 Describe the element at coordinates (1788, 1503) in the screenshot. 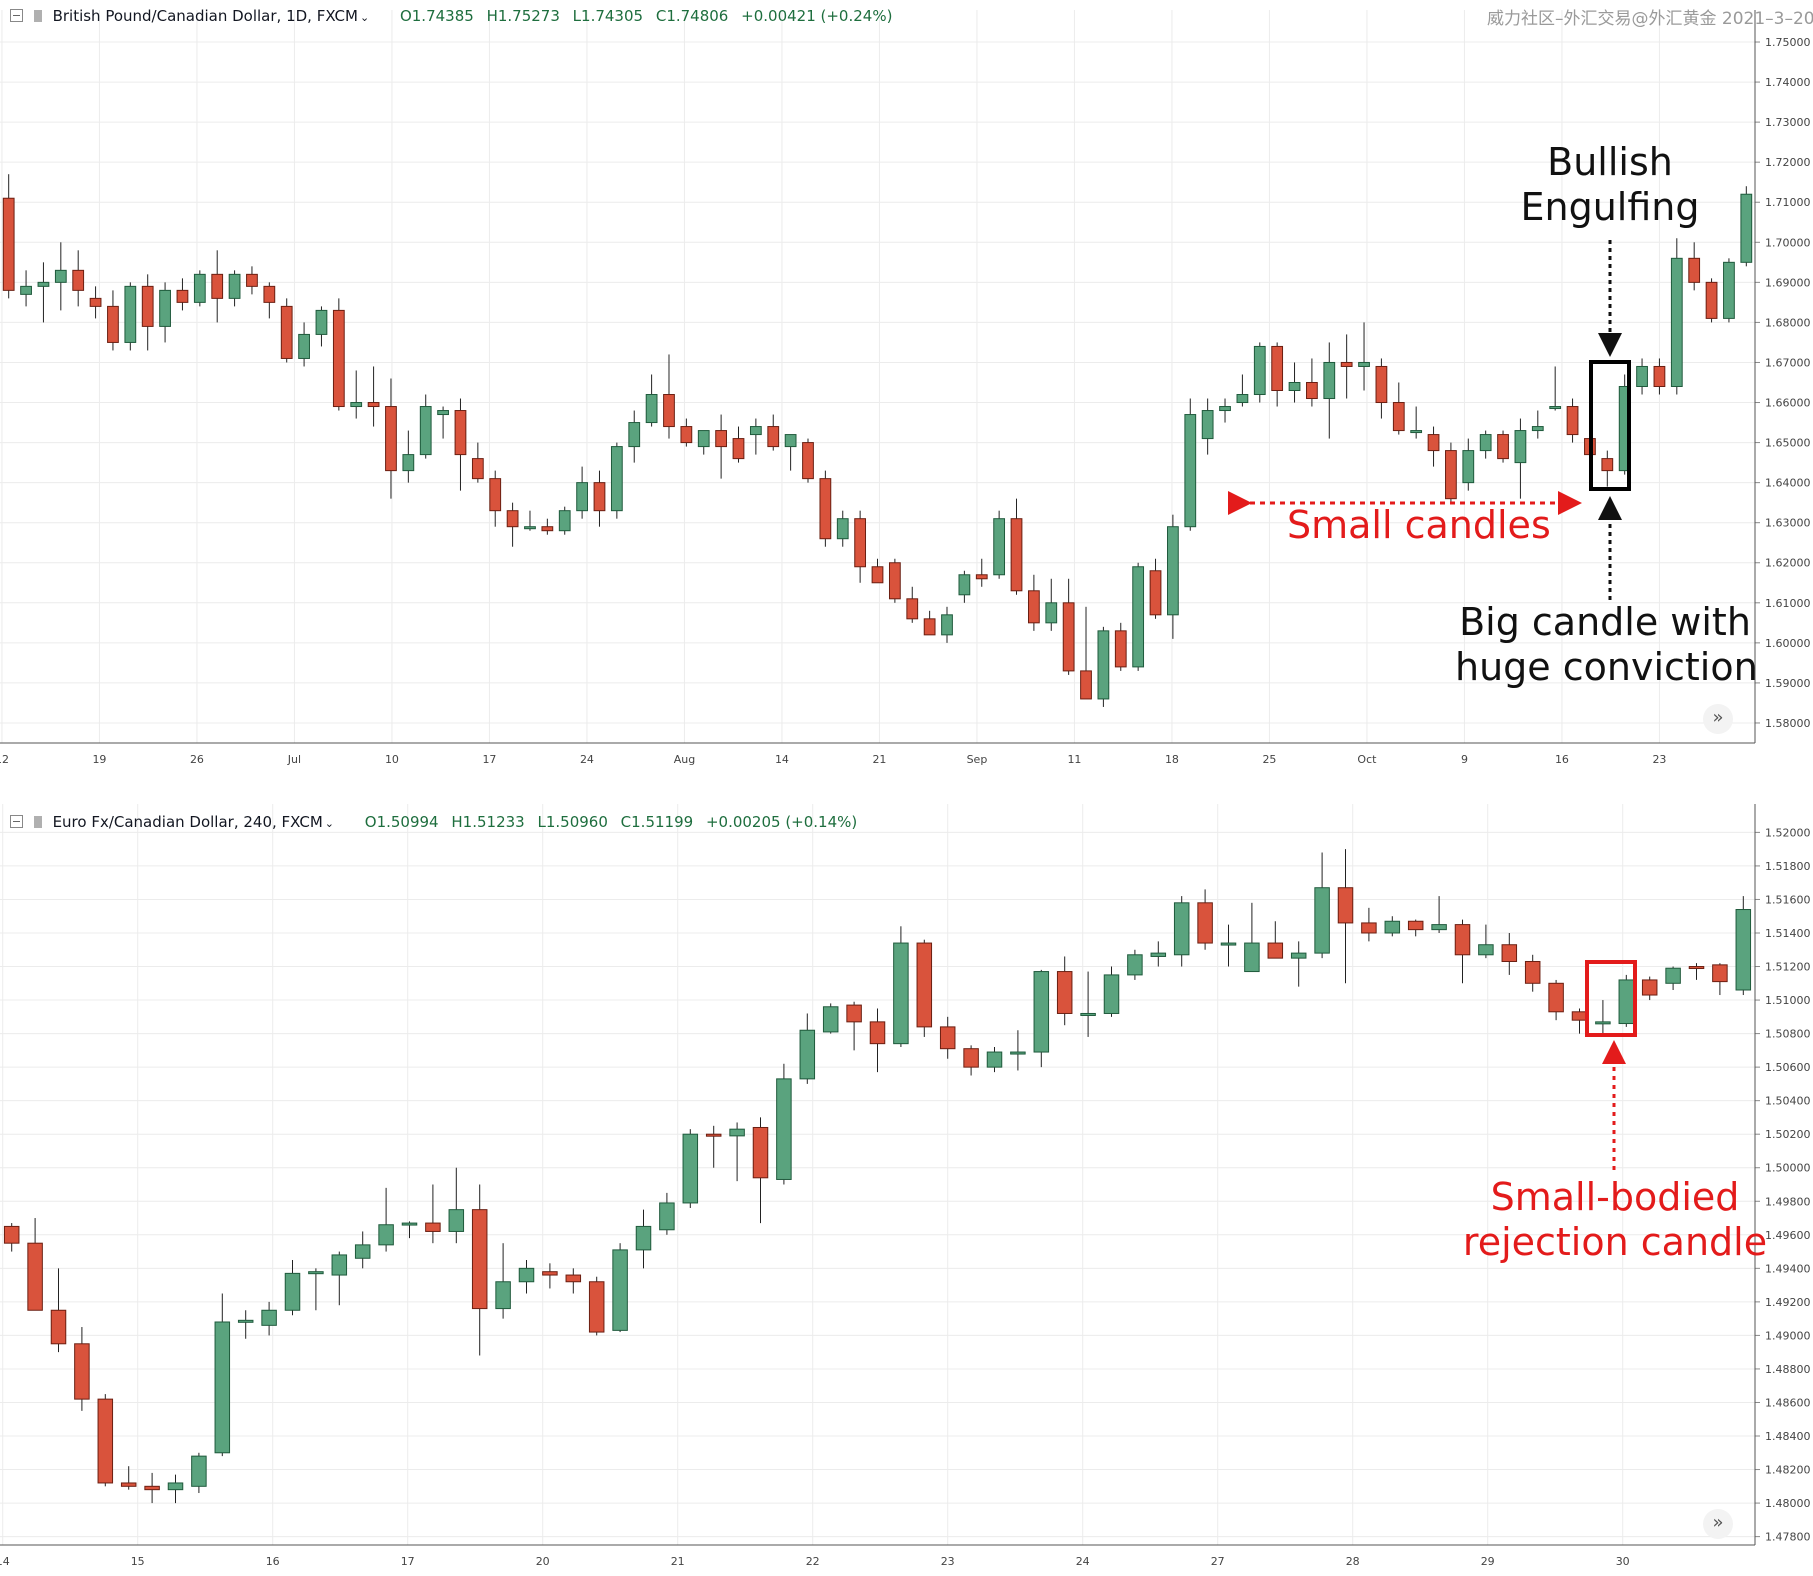

I see `y-tick-label: 1.48000` at that location.